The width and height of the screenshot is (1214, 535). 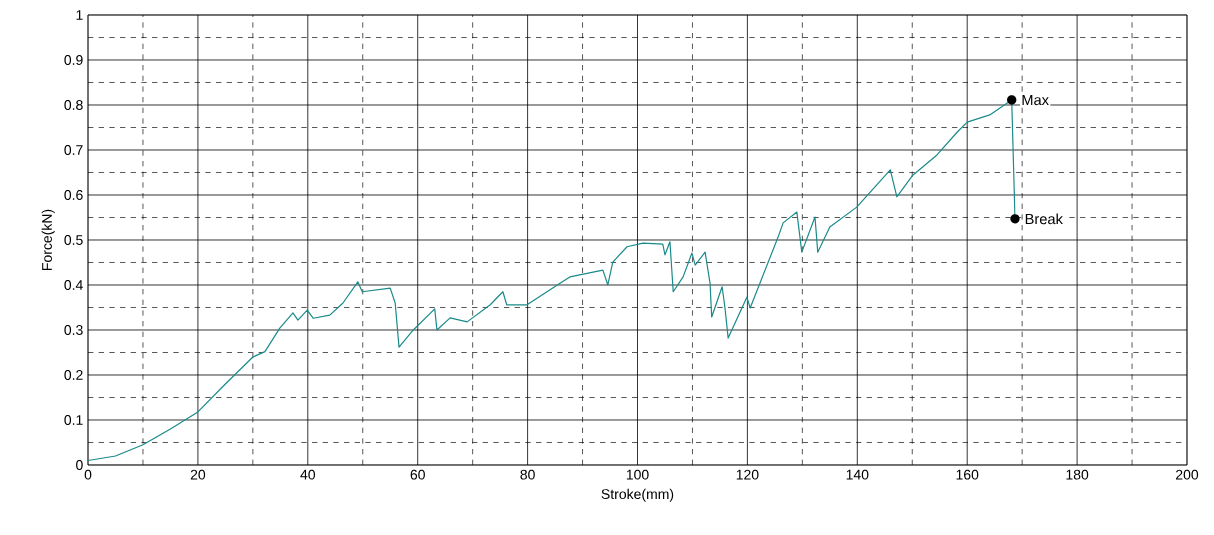 What do you see at coordinates (79, 465) in the screenshot?
I see `y-tick-label: 0` at bounding box center [79, 465].